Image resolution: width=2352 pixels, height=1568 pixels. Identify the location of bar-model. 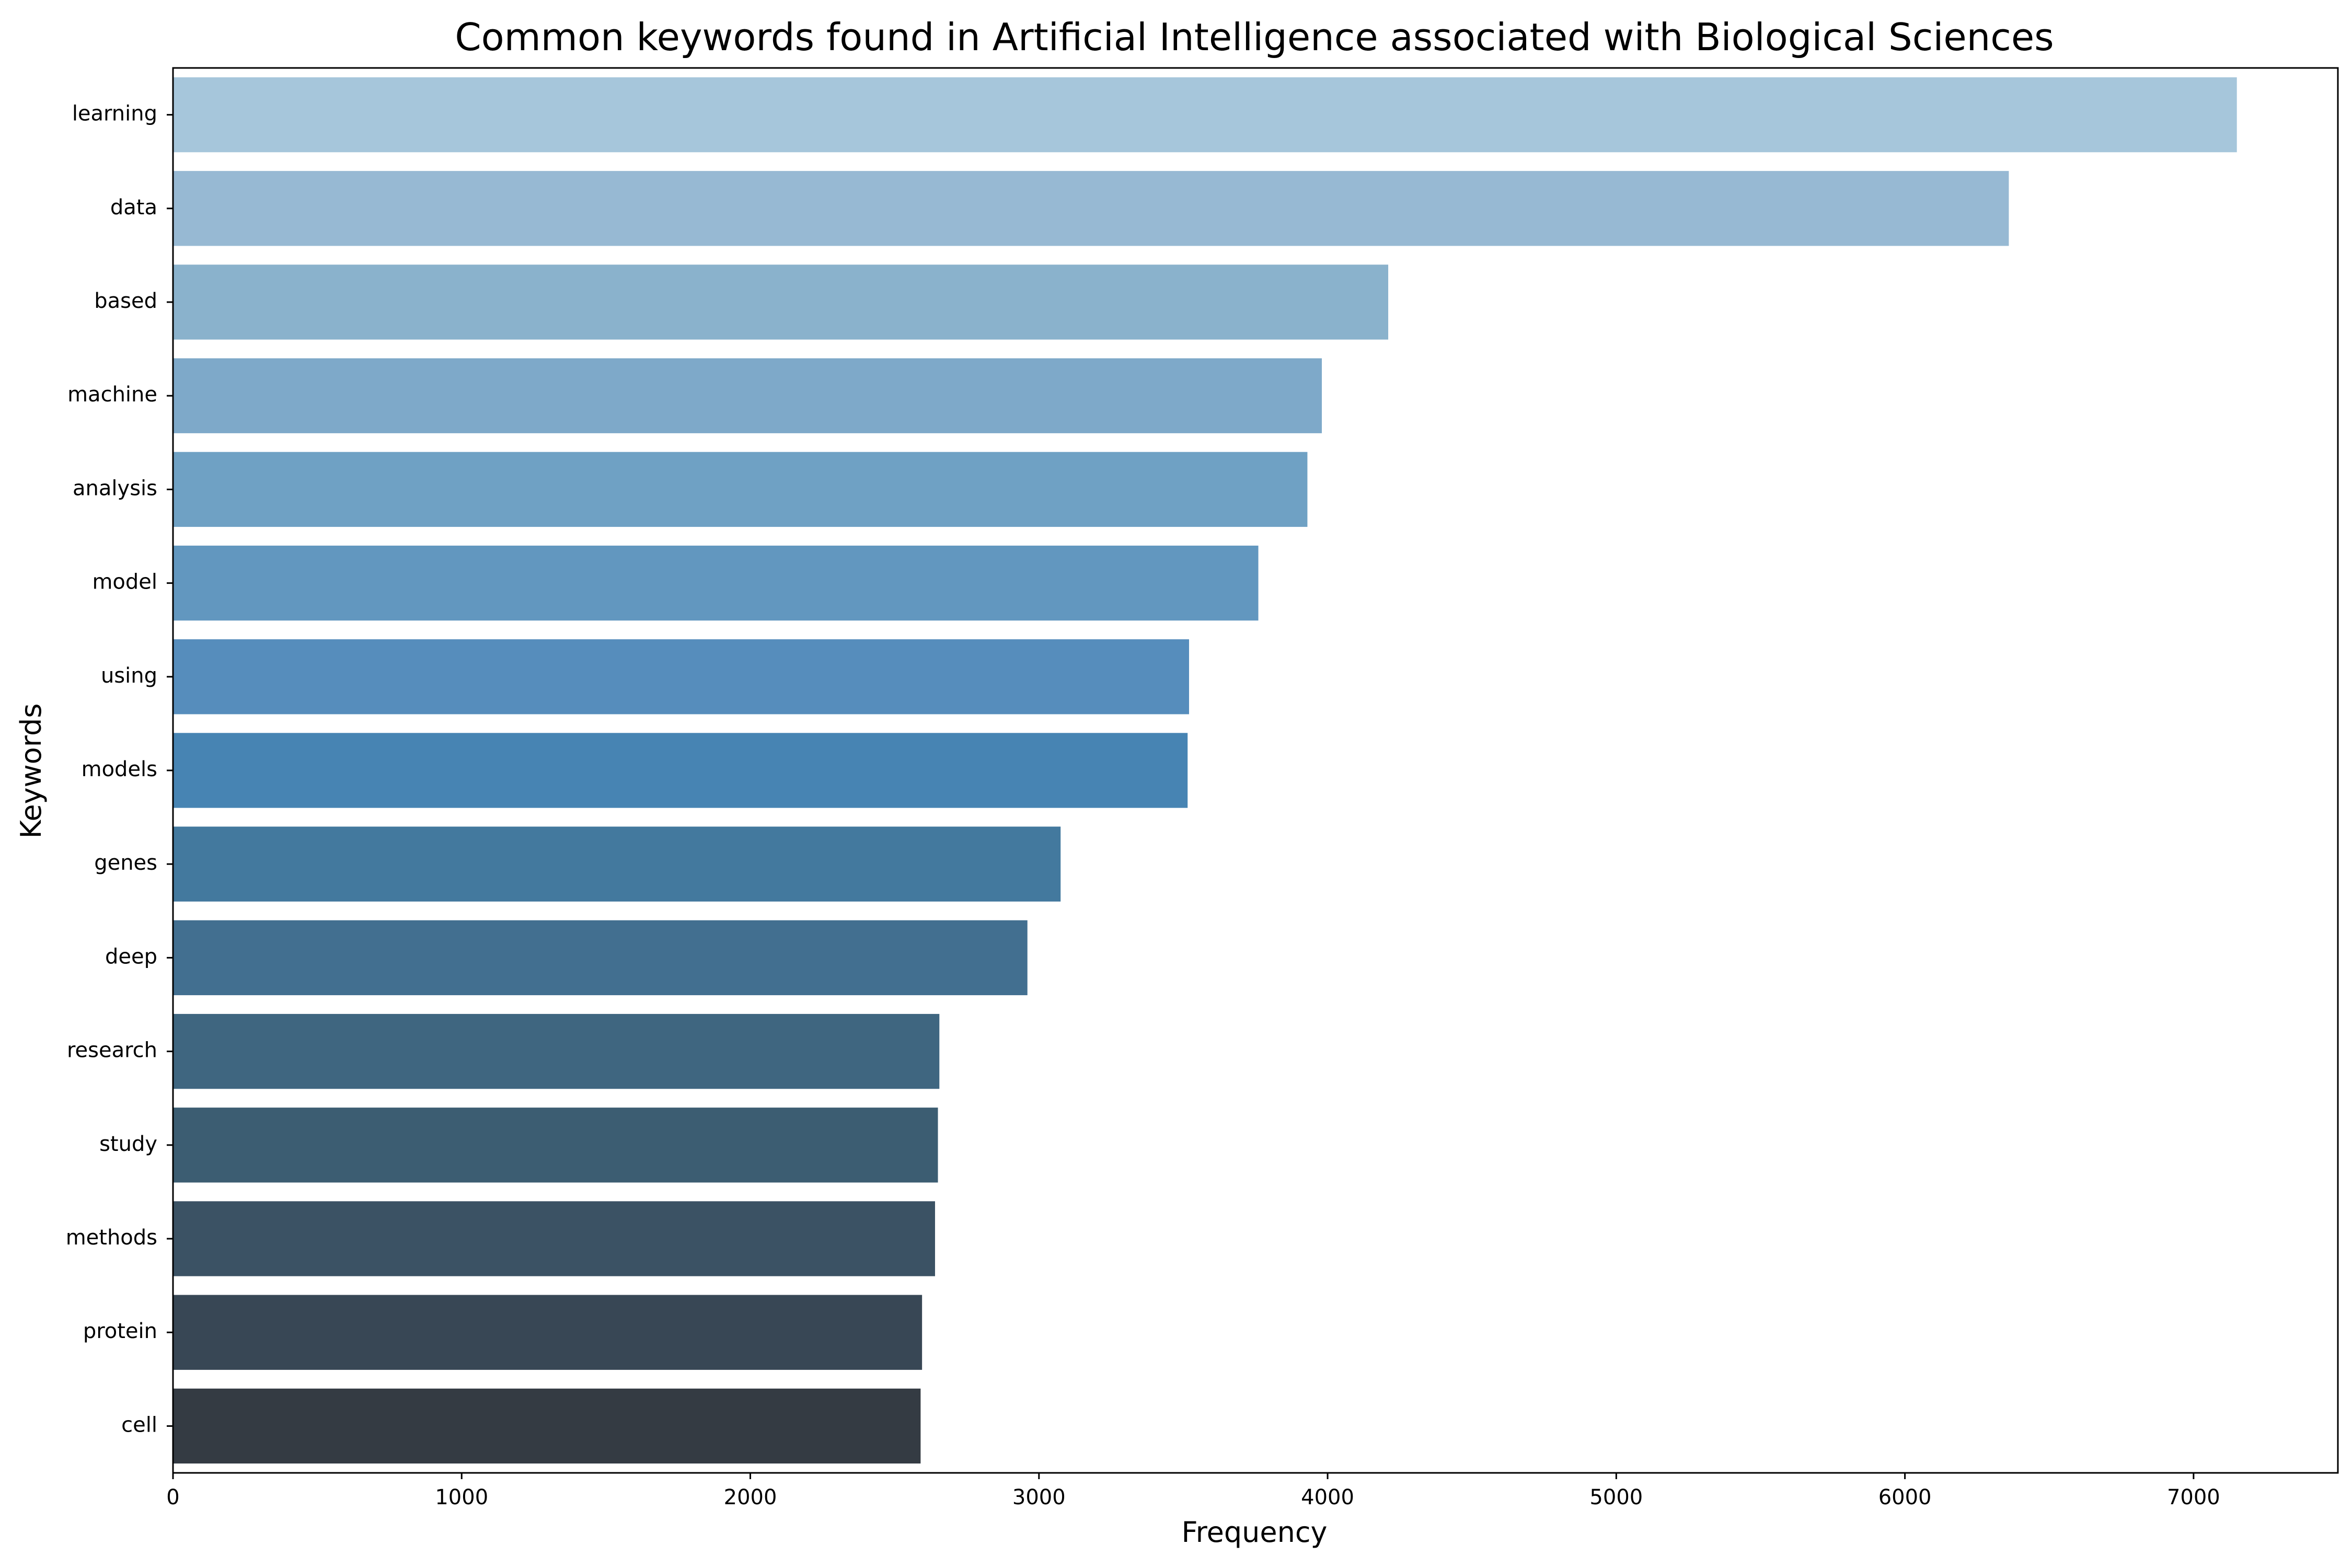
(716, 583).